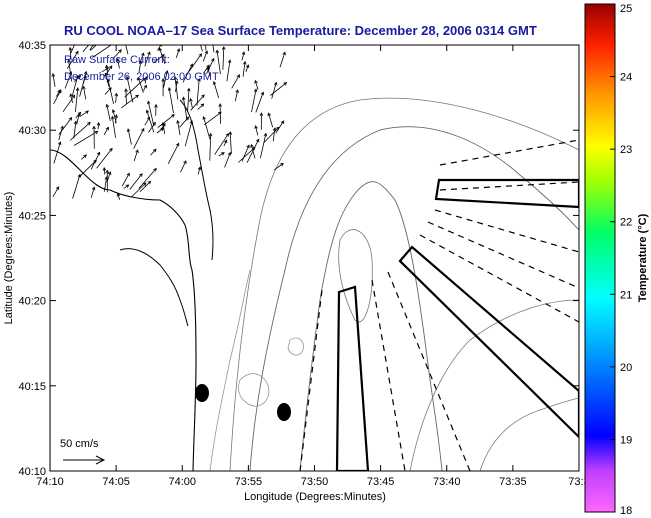  Describe the element at coordinates (447, 482) in the screenshot. I see `x-tick-label: 73:40` at that location.